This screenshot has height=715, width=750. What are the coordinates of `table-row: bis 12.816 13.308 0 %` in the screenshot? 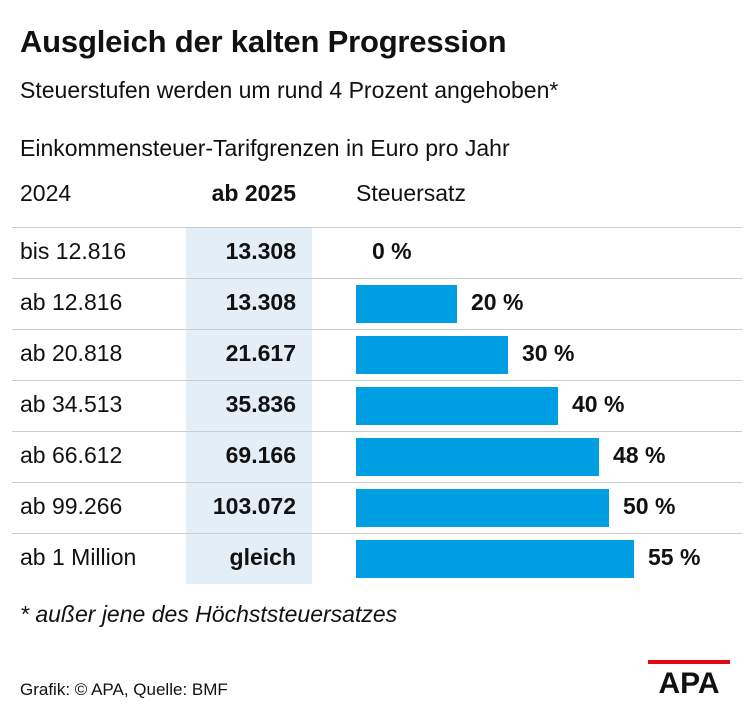 It's located at (371, 252).